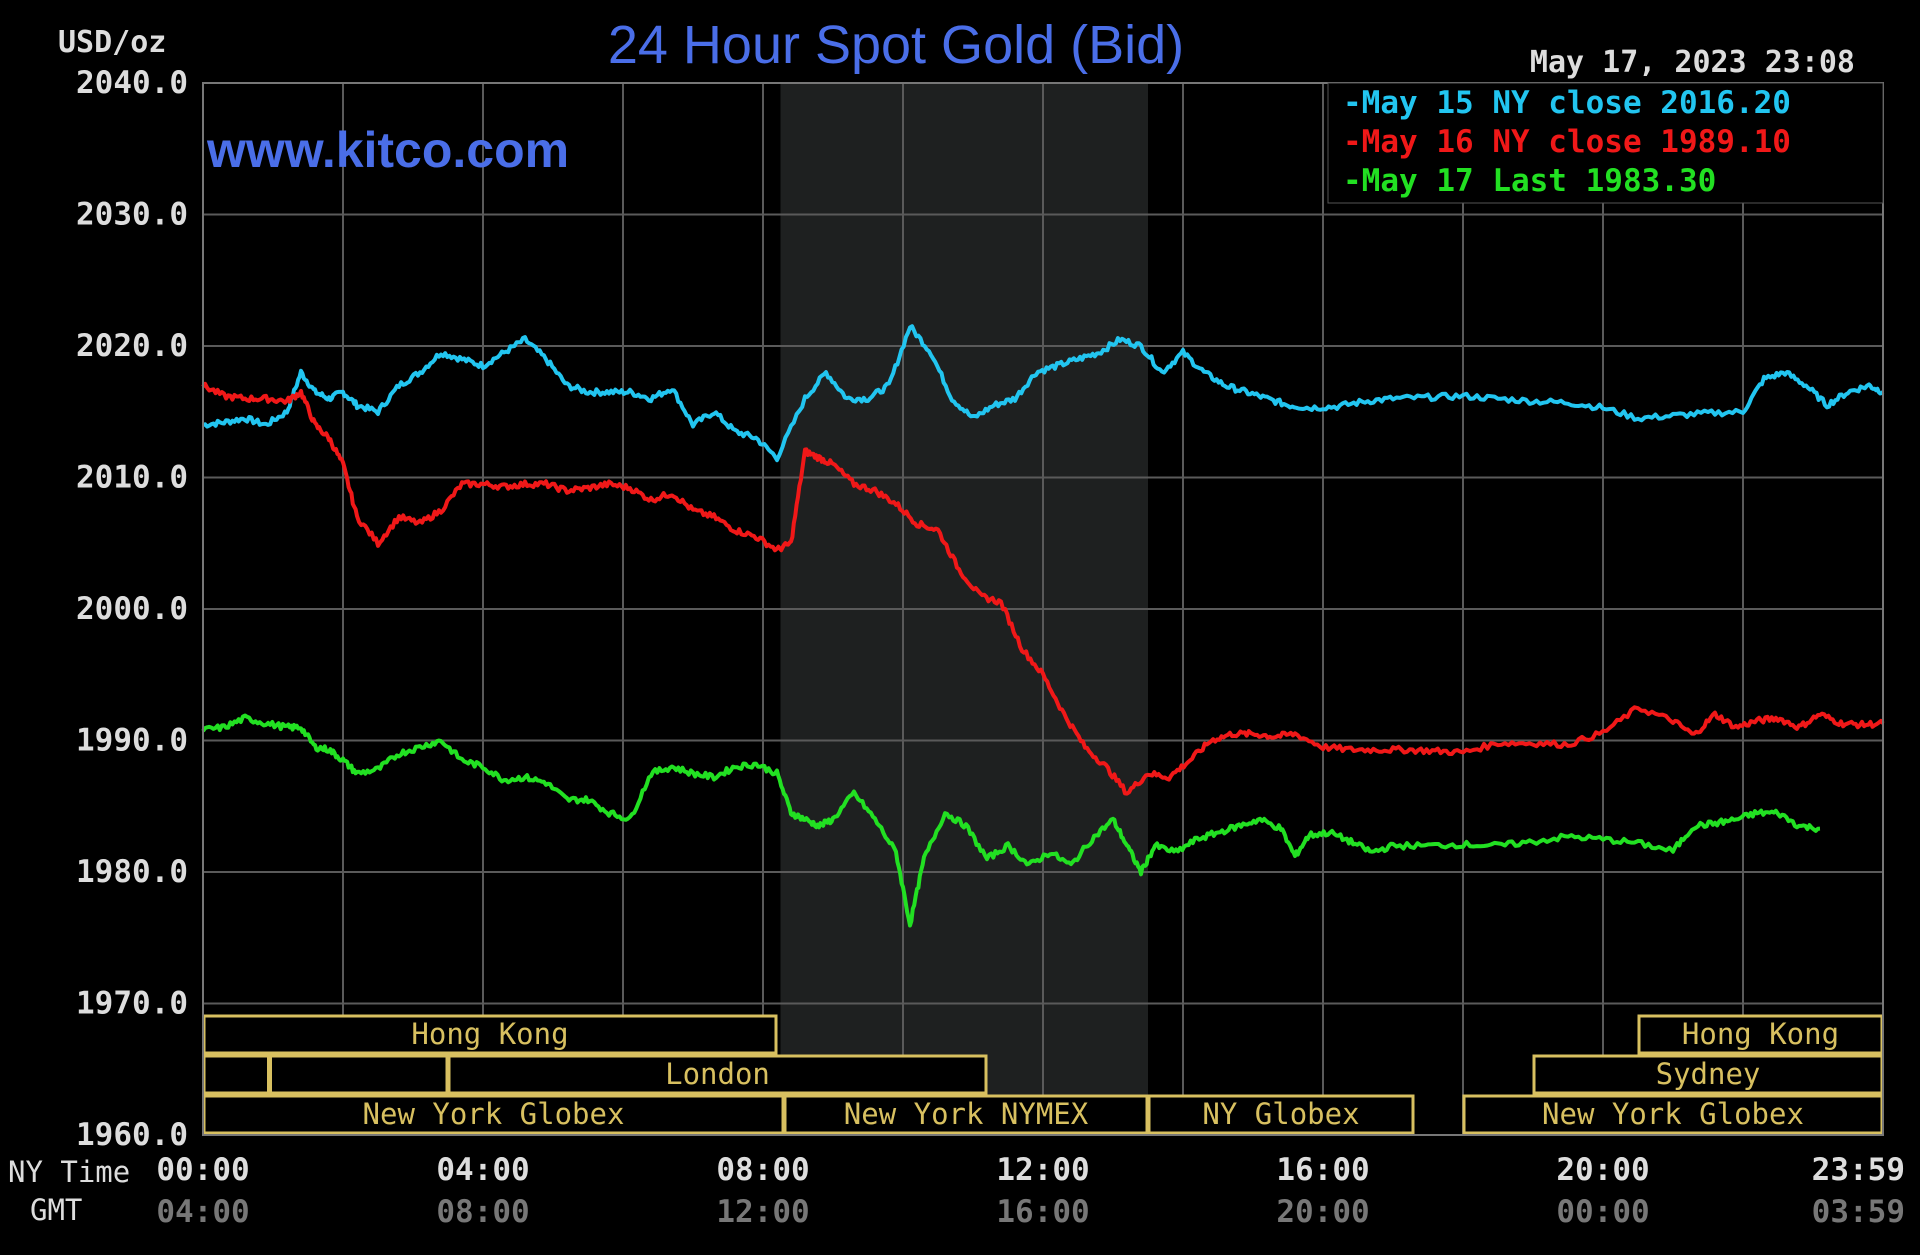  Describe the element at coordinates (1042, 1212) in the screenshot. I see `x-tick-label-gmt: 16:00` at that location.